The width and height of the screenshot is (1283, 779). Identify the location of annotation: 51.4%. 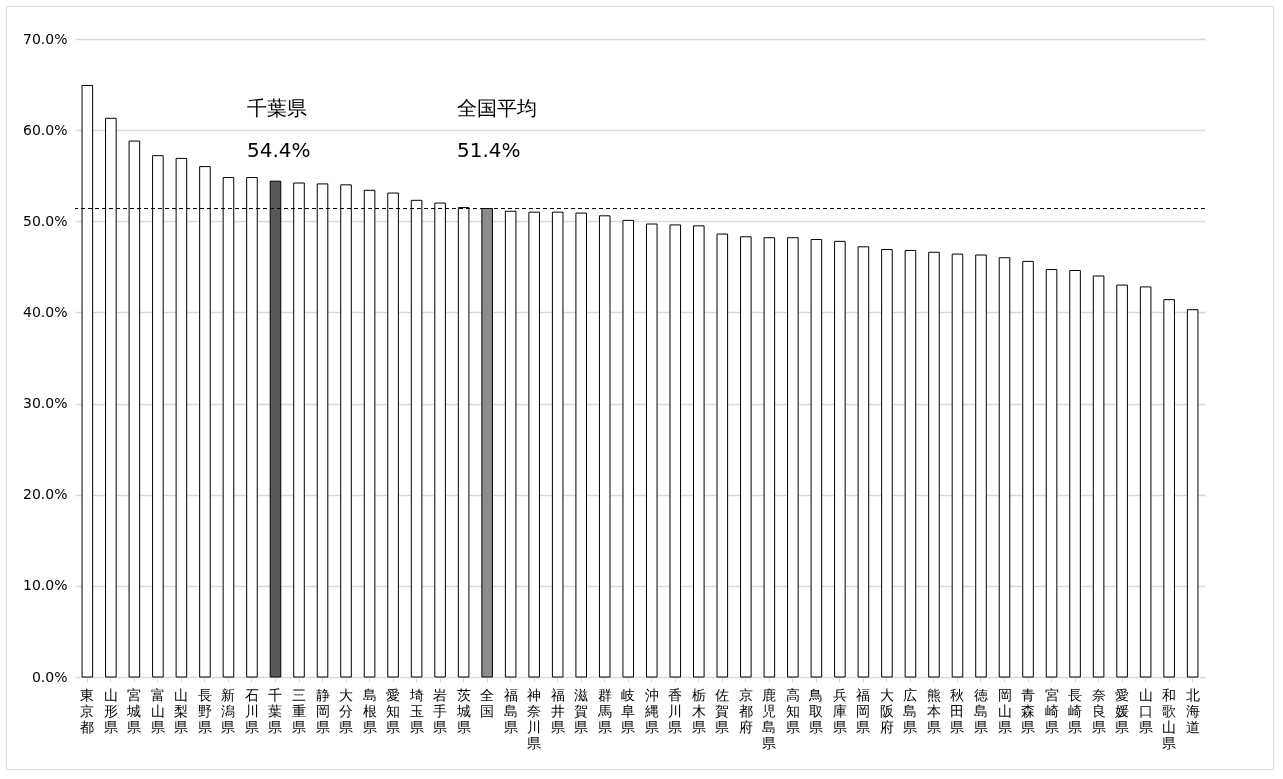
(489, 150).